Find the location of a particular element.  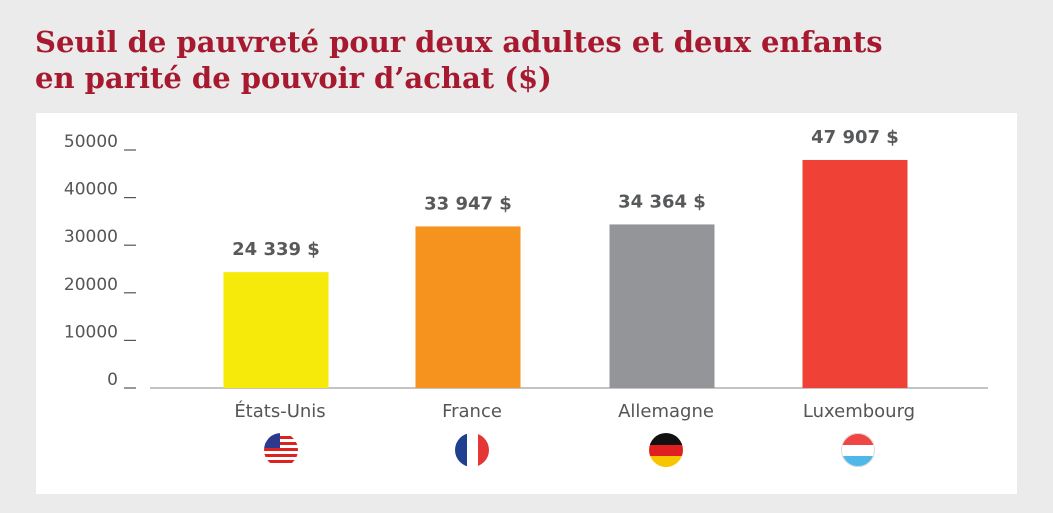

value-label: 33 947 $ is located at coordinates (468, 203).